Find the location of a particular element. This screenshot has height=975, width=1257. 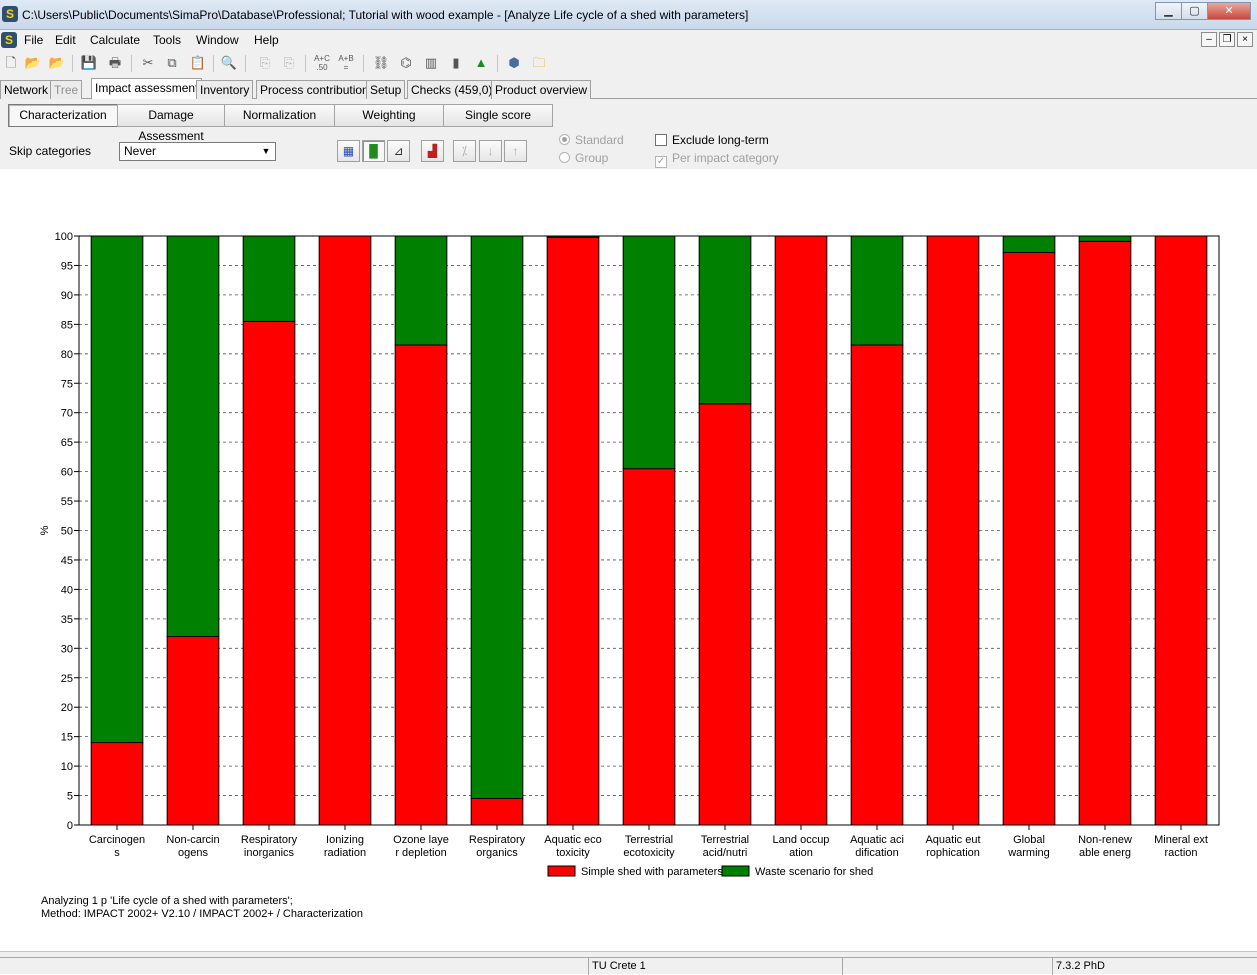

copy-icon: ⧉ is located at coordinates (172, 62).